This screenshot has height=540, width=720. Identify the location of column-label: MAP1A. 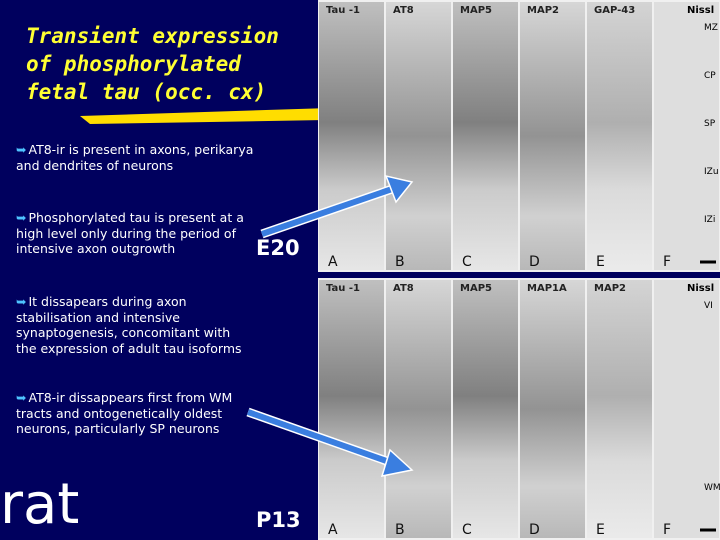
(547, 288).